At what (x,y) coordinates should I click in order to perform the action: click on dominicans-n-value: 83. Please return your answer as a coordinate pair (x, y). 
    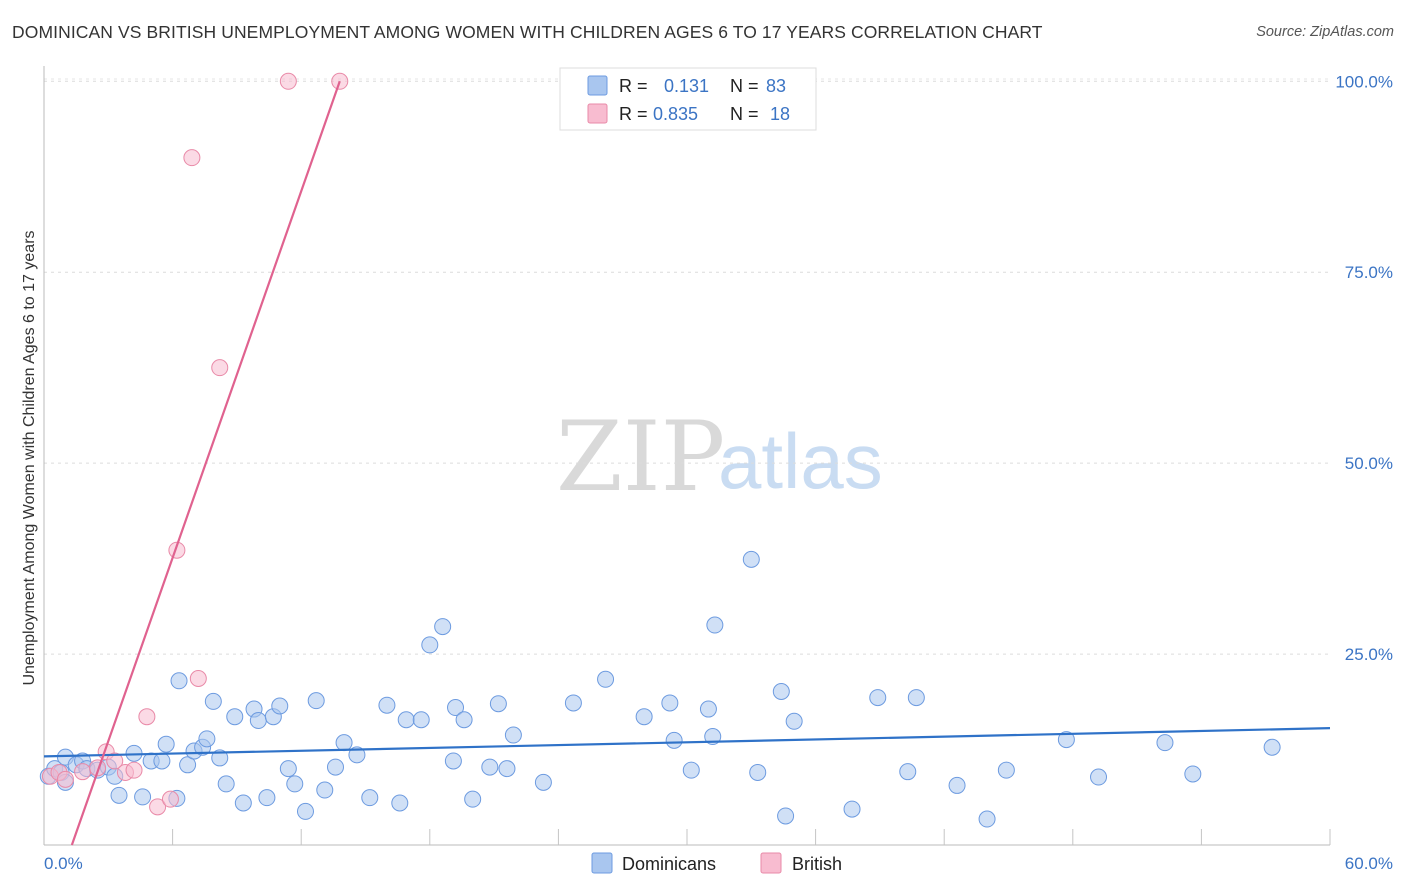
    Looking at the image, I should click on (776, 86).